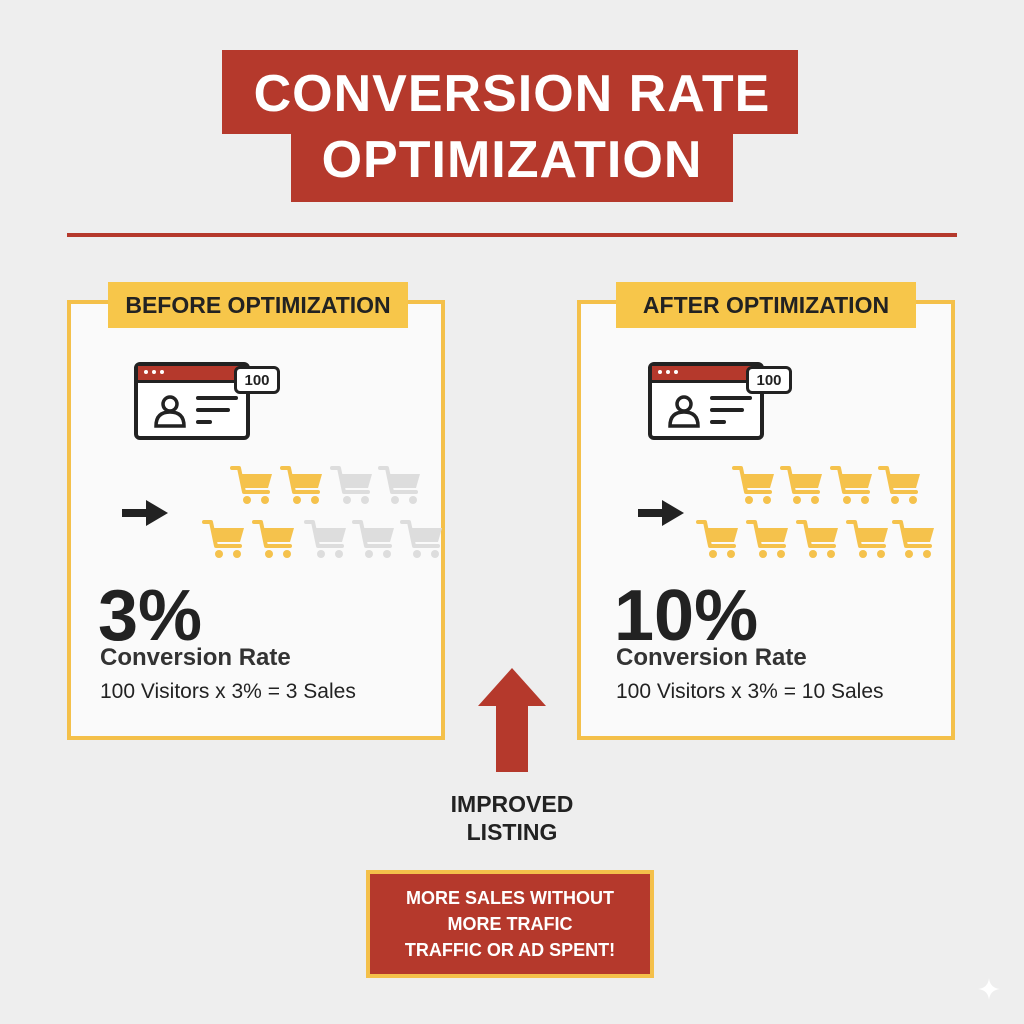 Image resolution: width=1024 pixels, height=1024 pixels. I want to click on after-formula: 100 Visitors x 3% = 10 Sales, so click(750, 691).